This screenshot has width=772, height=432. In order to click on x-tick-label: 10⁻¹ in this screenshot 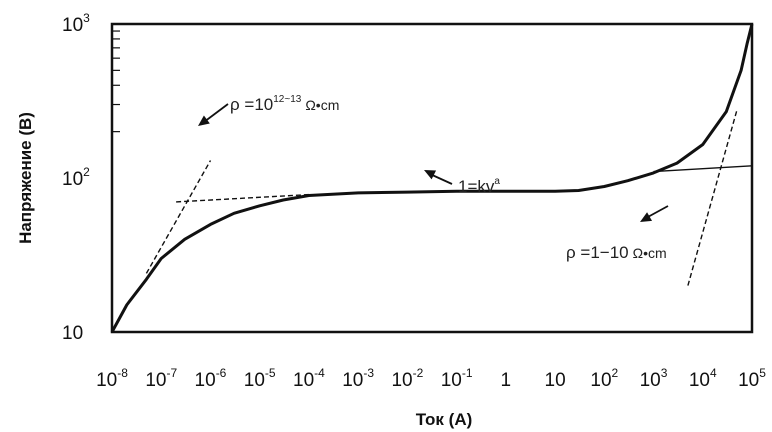, I will do `click(457, 378)`.